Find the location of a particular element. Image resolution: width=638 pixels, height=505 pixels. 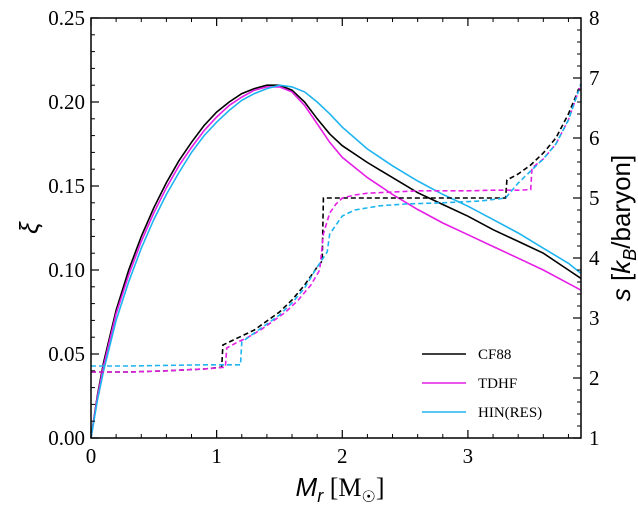

x-tick-label: 0 is located at coordinates (91, 456).